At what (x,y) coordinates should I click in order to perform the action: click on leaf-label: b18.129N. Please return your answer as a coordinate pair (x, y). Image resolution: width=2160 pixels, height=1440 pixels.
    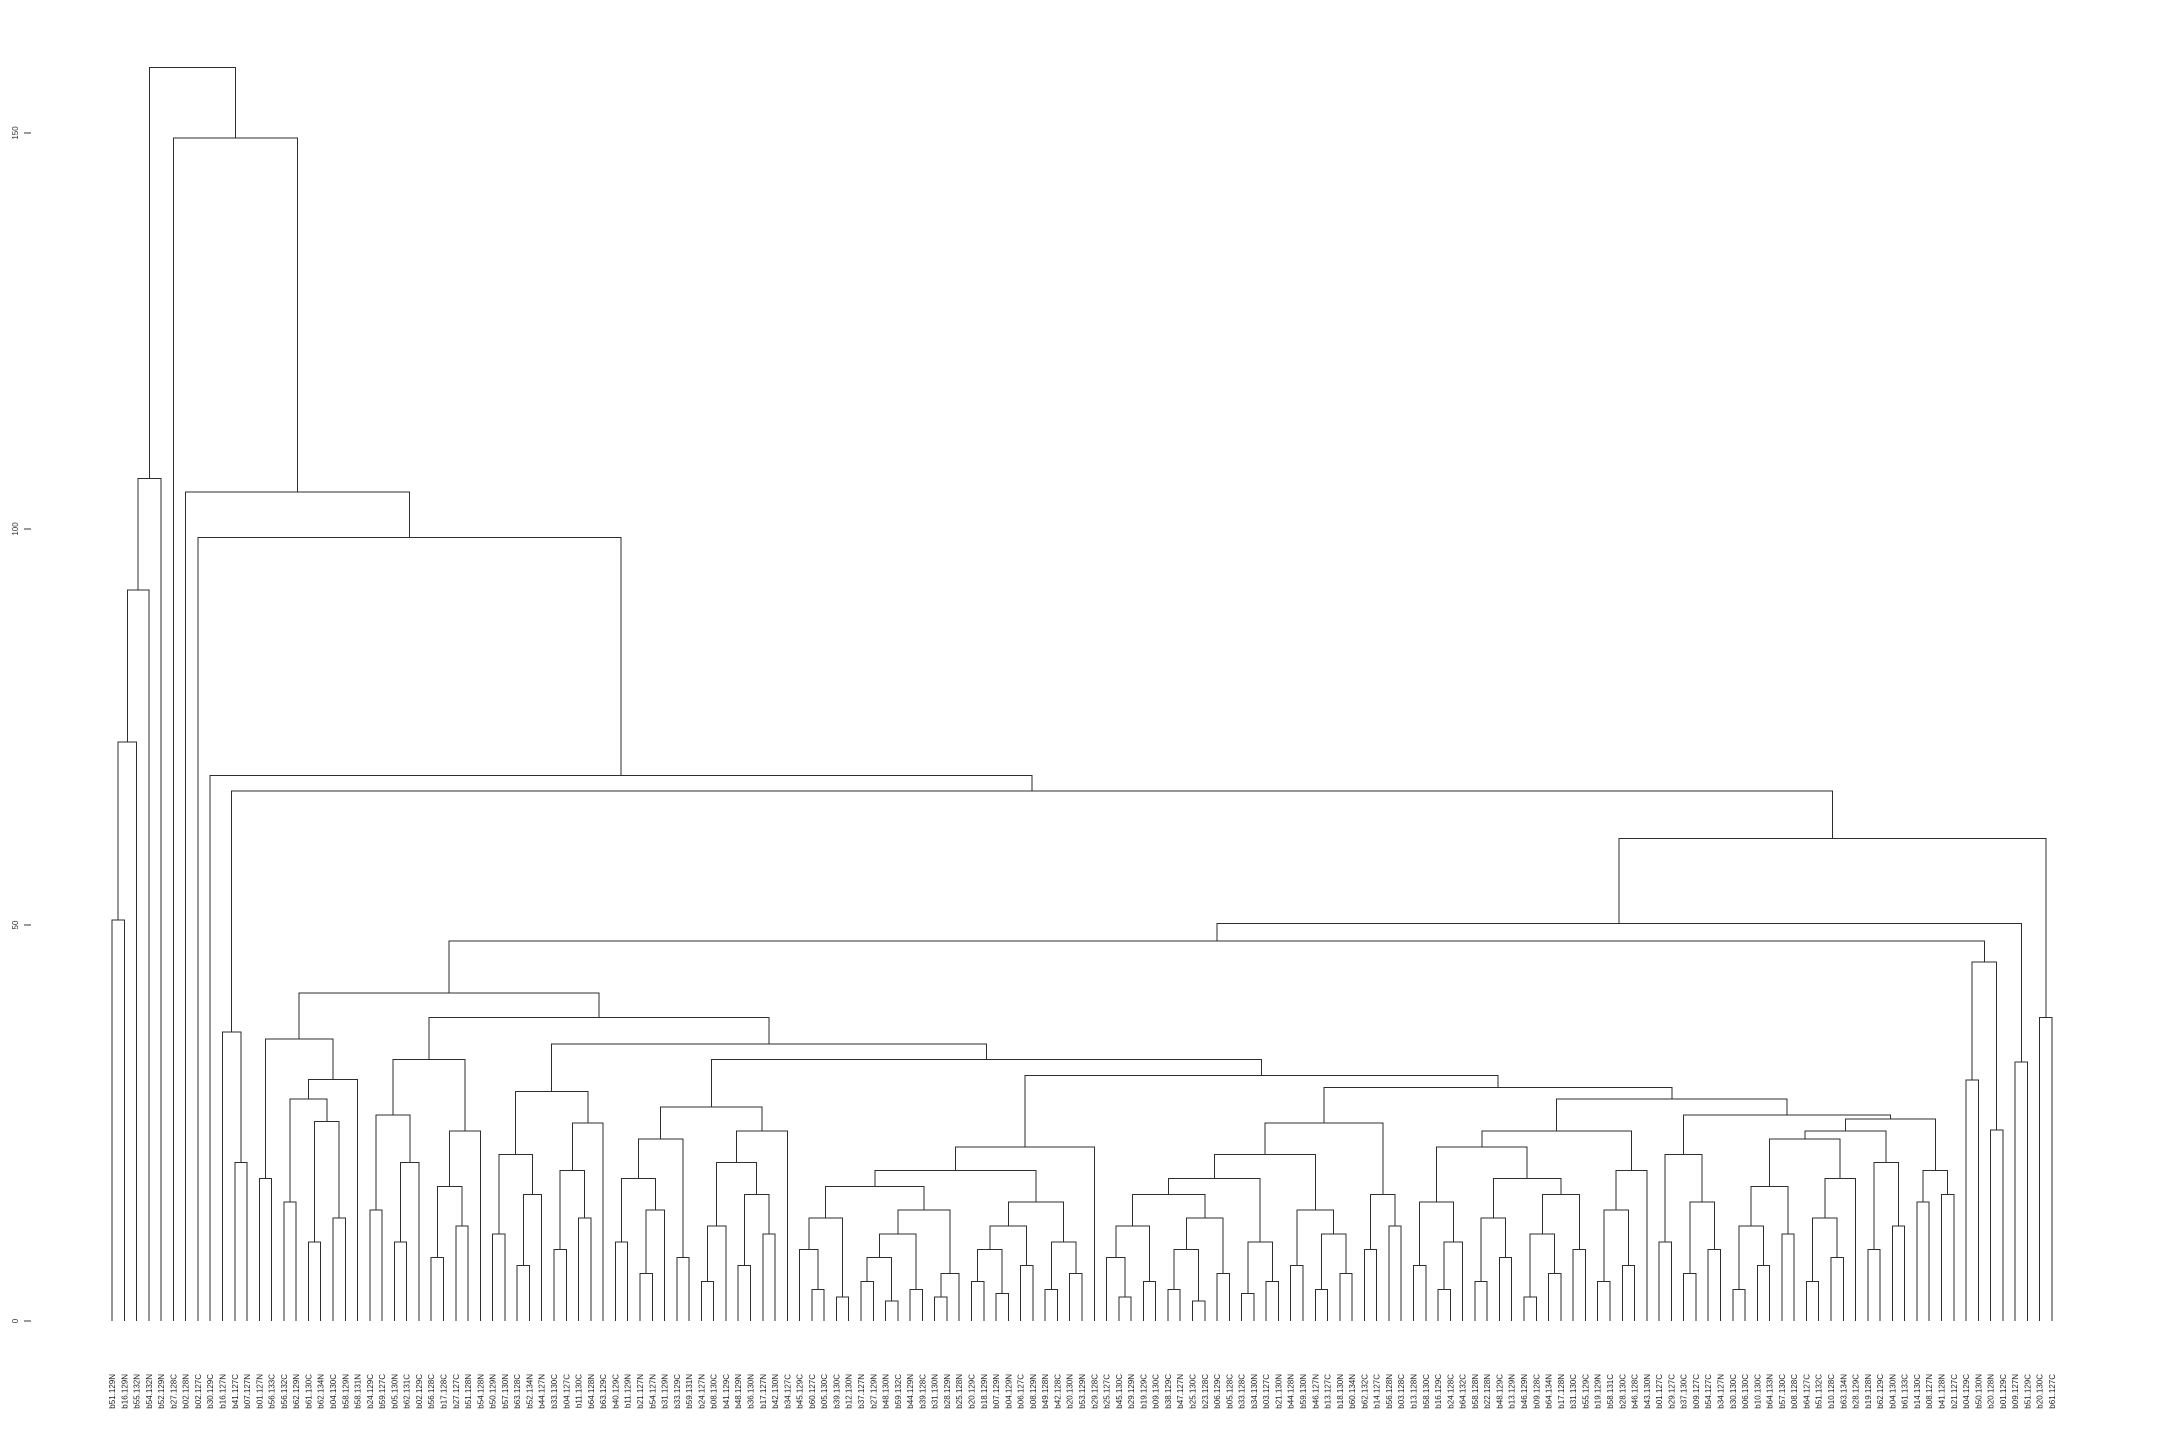
    Looking at the image, I should click on (984, 1391).